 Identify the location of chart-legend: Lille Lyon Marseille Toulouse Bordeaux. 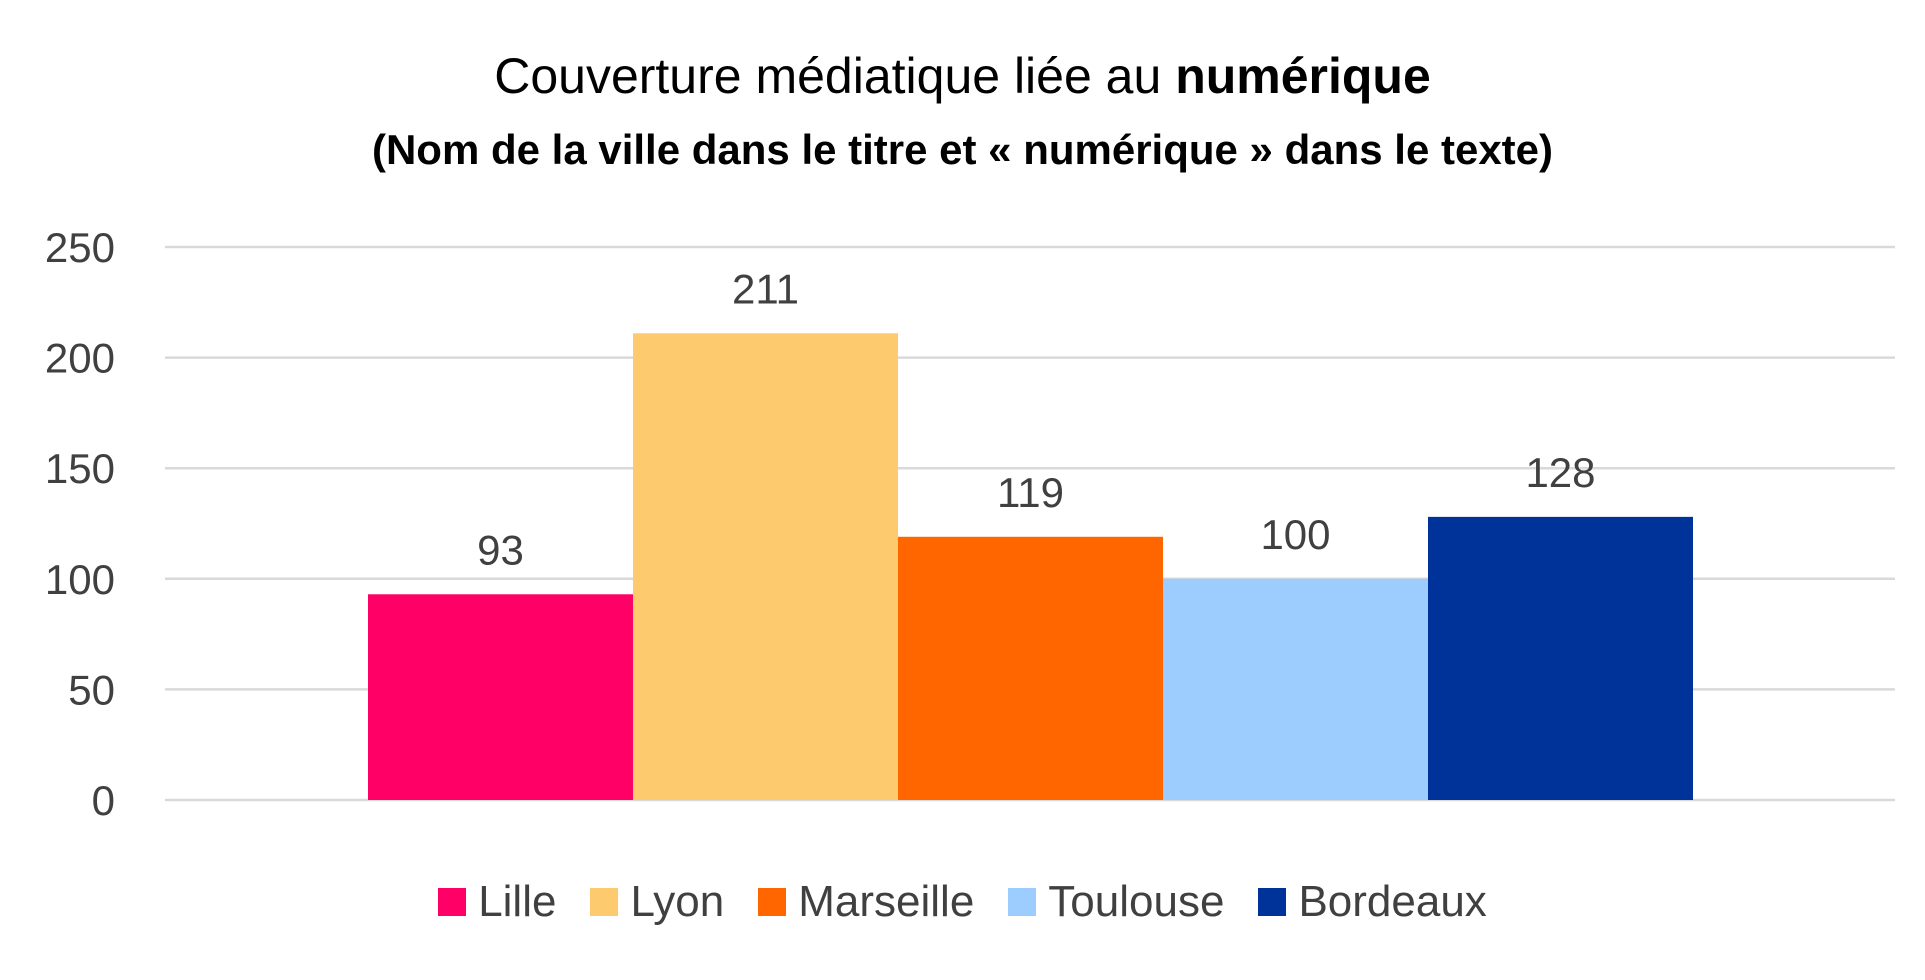
(962, 902).